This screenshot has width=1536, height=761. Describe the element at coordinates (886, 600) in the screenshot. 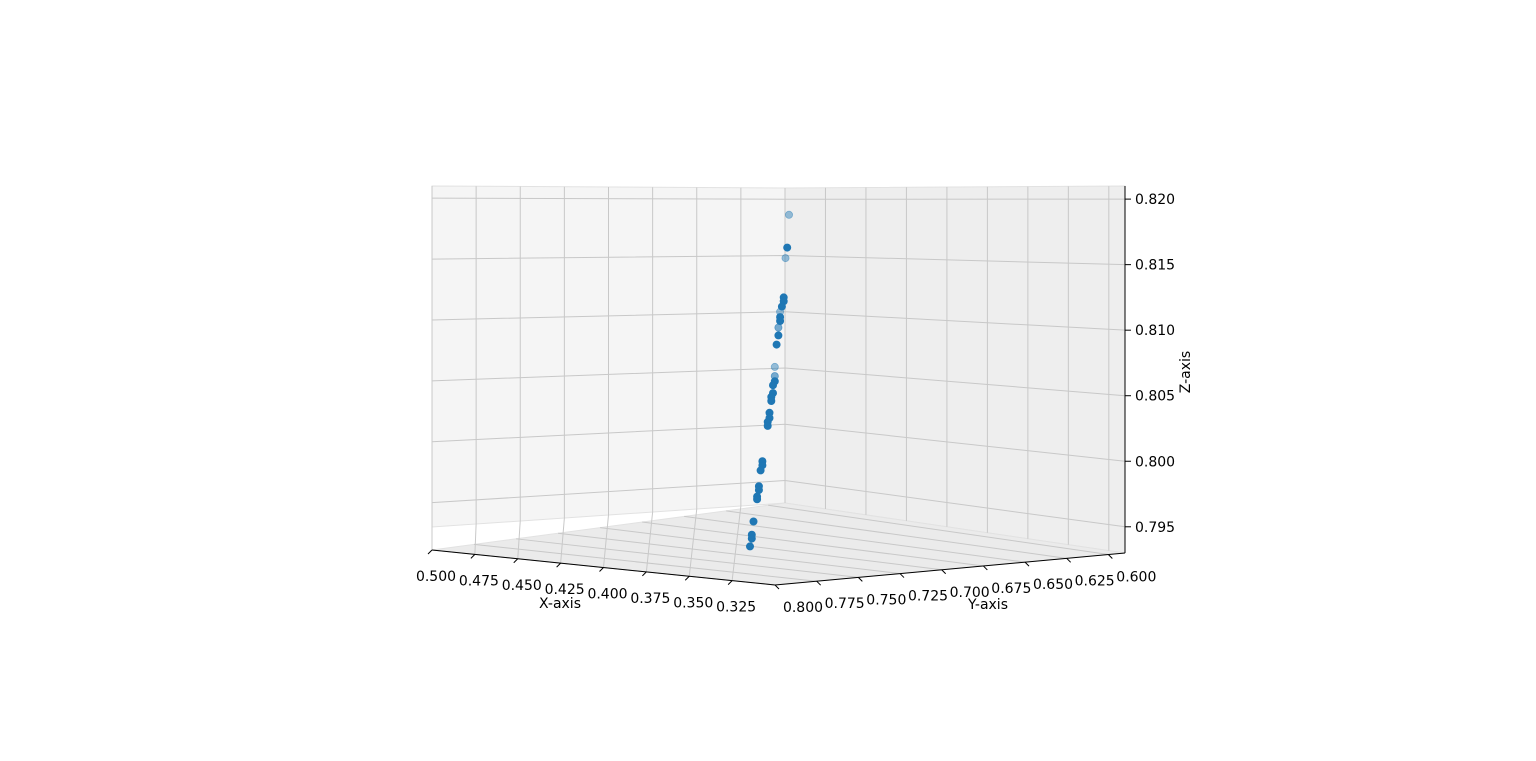

I see `y-tick-label: 0.750` at that location.